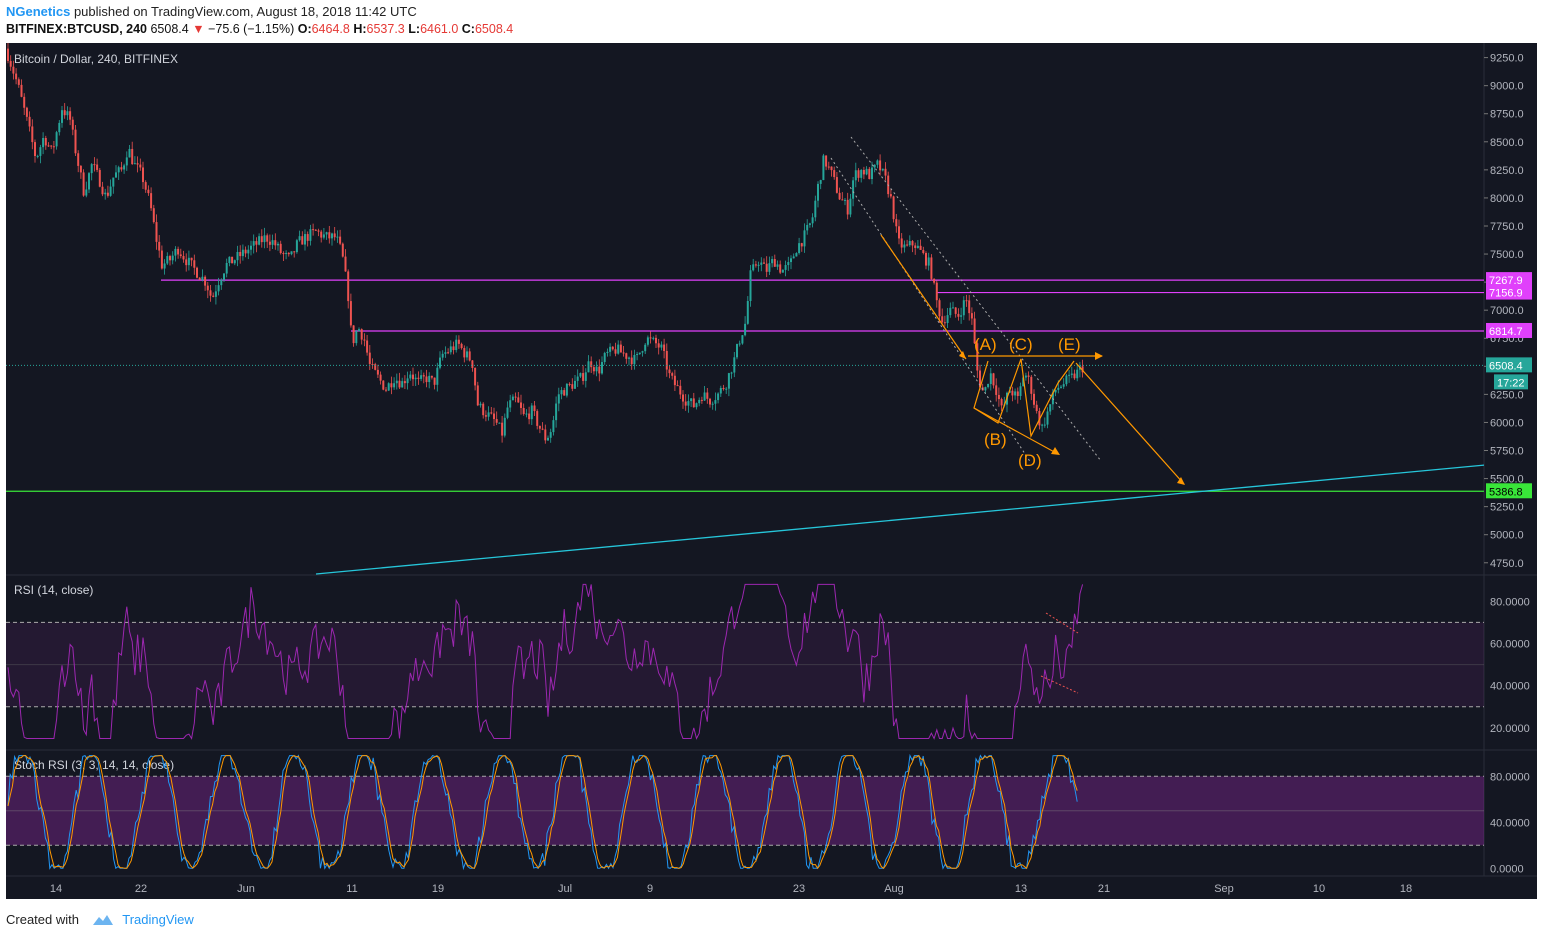 Image resolution: width=1543 pixels, height=938 pixels. What do you see at coordinates (985, 344) in the screenshot?
I see `wave-label: (A)` at bounding box center [985, 344].